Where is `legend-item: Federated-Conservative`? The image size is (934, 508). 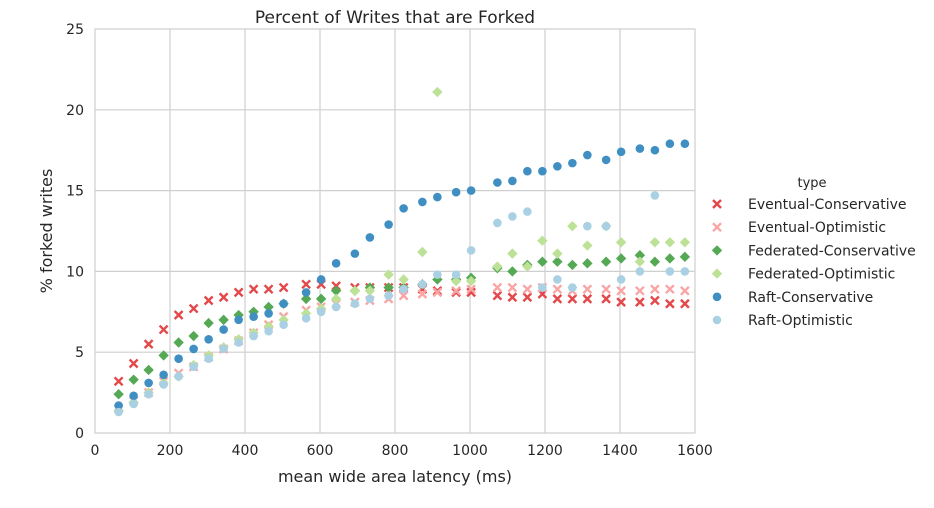 legend-item: Federated-Conservative is located at coordinates (813, 251).